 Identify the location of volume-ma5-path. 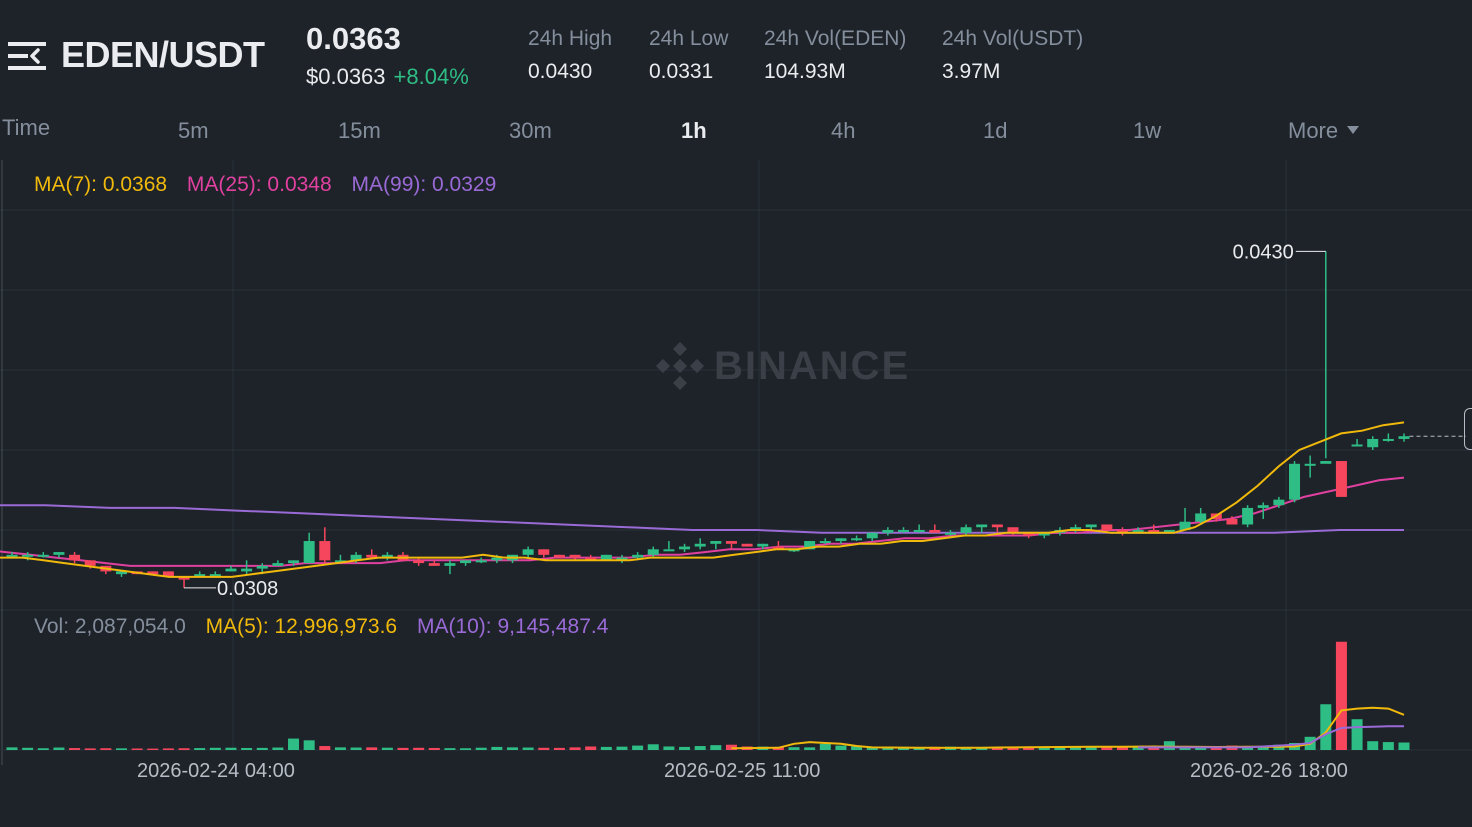
(1068, 728).